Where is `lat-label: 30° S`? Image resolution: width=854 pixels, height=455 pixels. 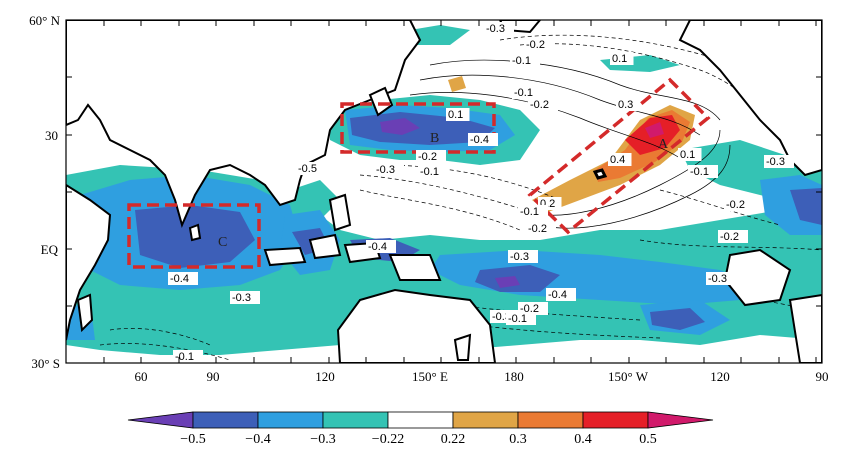 lat-label: 30° S is located at coordinates (45, 363).